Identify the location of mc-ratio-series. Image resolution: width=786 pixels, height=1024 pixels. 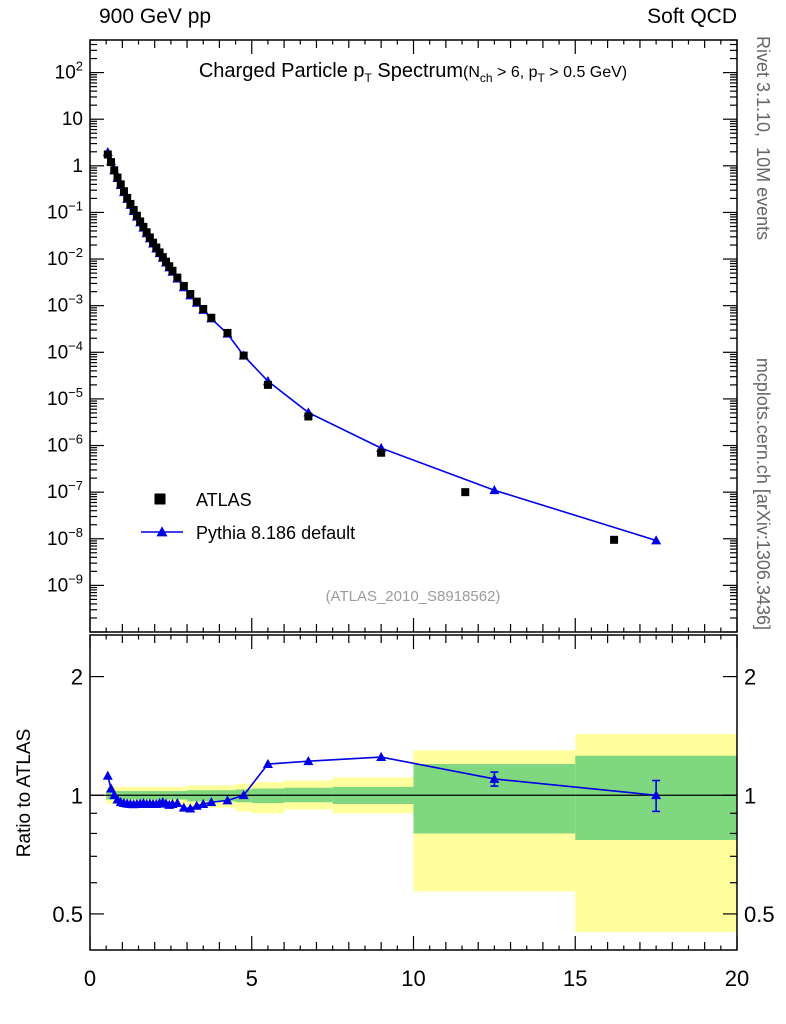
(382, 782).